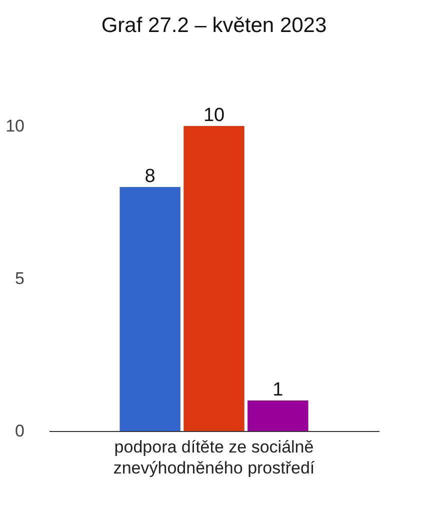 The width and height of the screenshot is (423, 509). Describe the element at coordinates (214, 25) in the screenshot. I see `chart-title: Graf 27.2 – květen 2023` at that location.